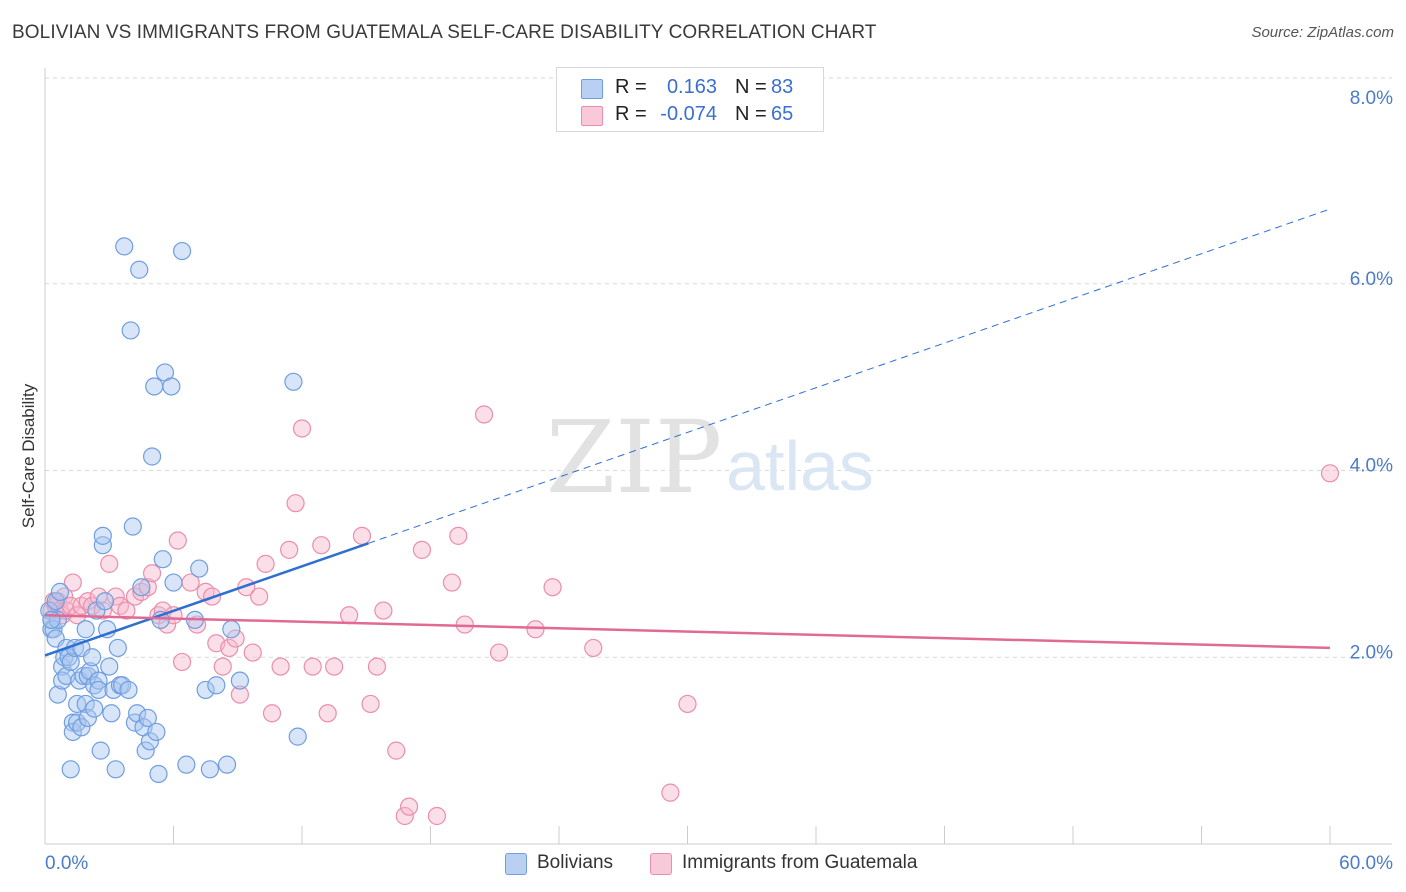 The width and height of the screenshot is (1406, 892). What do you see at coordinates (592, 116) in the screenshot?
I see `pink-swatch` at bounding box center [592, 116].